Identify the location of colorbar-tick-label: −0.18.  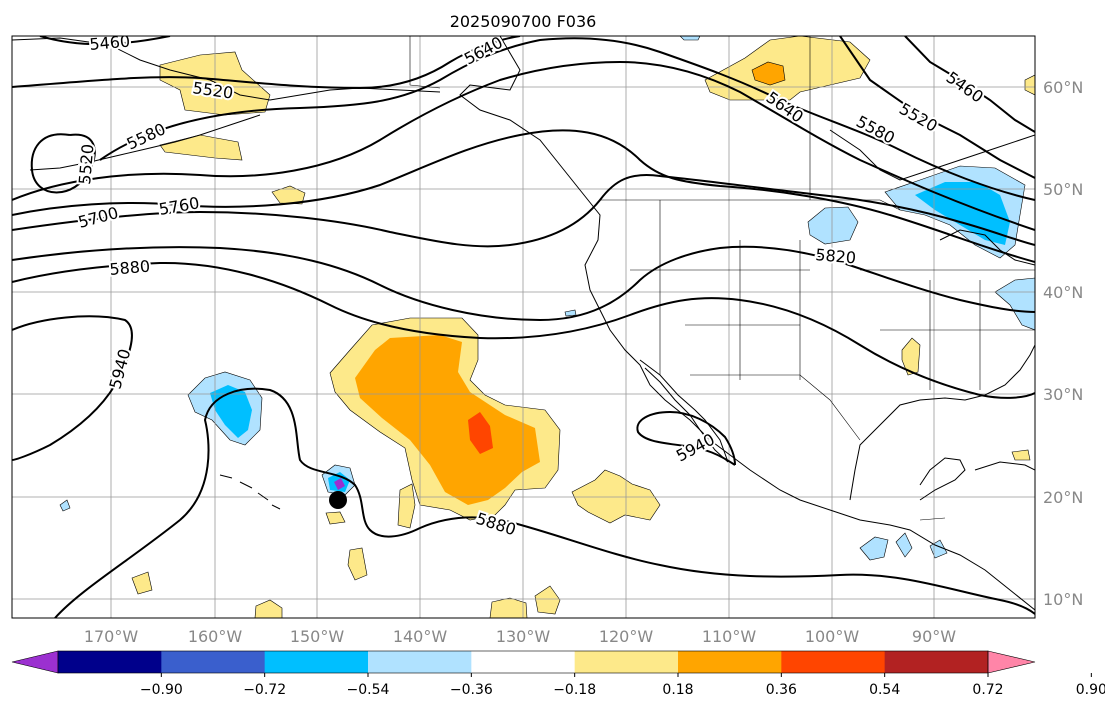
(574, 690).